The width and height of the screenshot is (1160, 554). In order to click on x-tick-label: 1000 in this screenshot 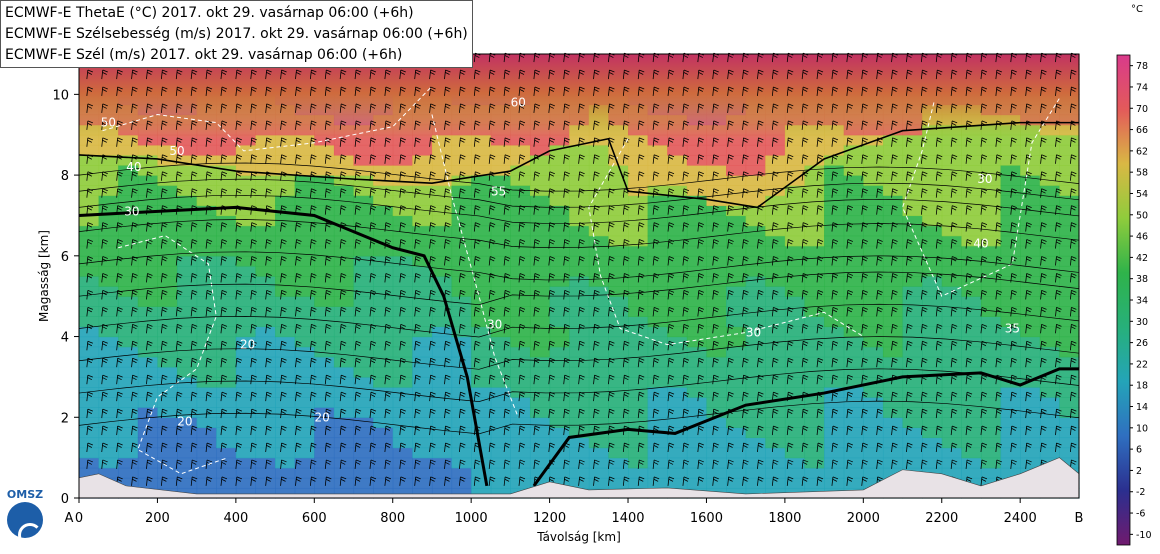, I will do `click(471, 518)`.